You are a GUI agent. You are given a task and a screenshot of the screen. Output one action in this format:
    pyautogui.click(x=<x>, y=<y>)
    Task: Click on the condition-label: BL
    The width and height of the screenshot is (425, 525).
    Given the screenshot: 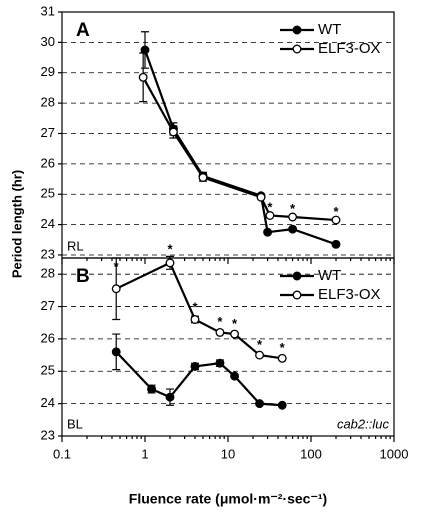 What is the action you would take?
    pyautogui.click(x=75, y=423)
    